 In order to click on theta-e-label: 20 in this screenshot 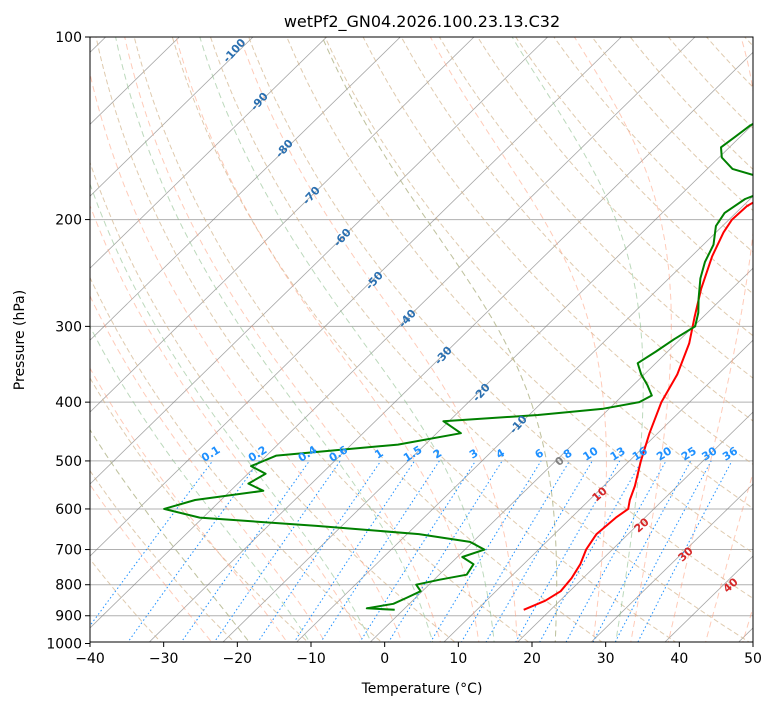, I will do `click(642, 525)`.